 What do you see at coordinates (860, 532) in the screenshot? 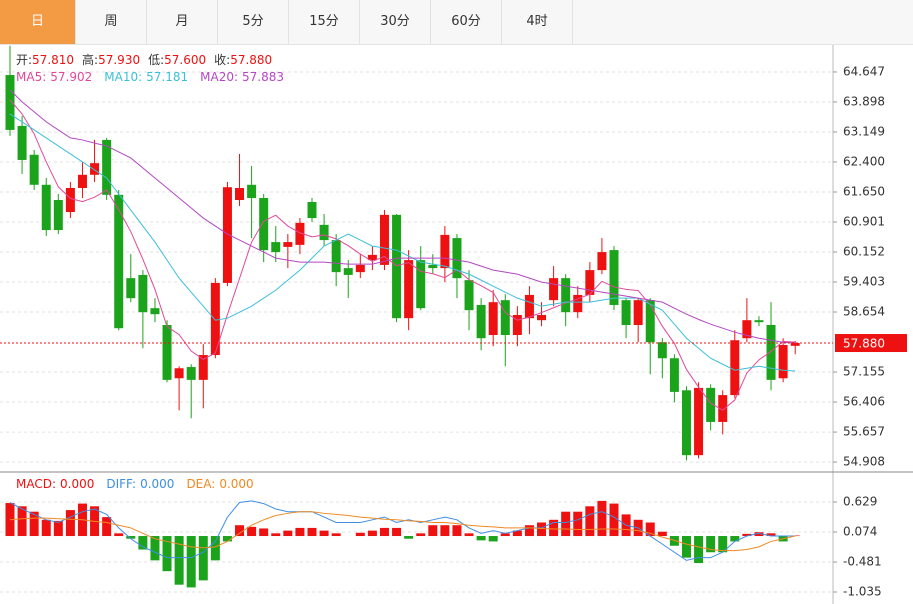
I see `y-tick-label: 0.074` at bounding box center [860, 532].